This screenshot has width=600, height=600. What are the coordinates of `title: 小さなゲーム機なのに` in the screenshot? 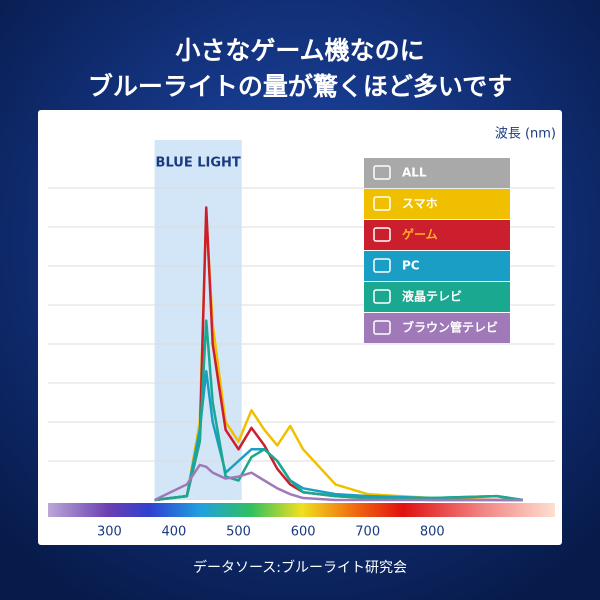 It's located at (299, 50).